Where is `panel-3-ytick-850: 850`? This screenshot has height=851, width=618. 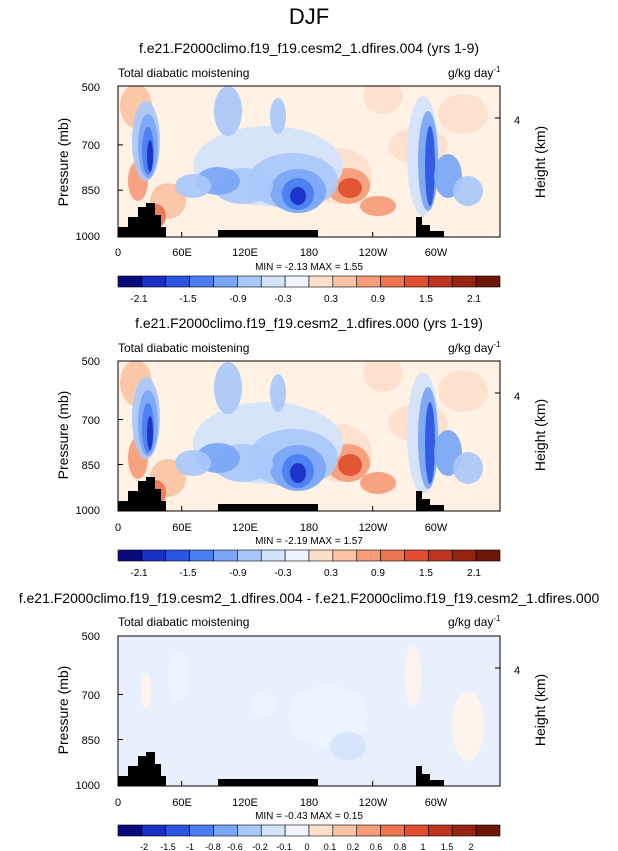
panel-3-ytick-850: 850 is located at coordinates (91, 741).